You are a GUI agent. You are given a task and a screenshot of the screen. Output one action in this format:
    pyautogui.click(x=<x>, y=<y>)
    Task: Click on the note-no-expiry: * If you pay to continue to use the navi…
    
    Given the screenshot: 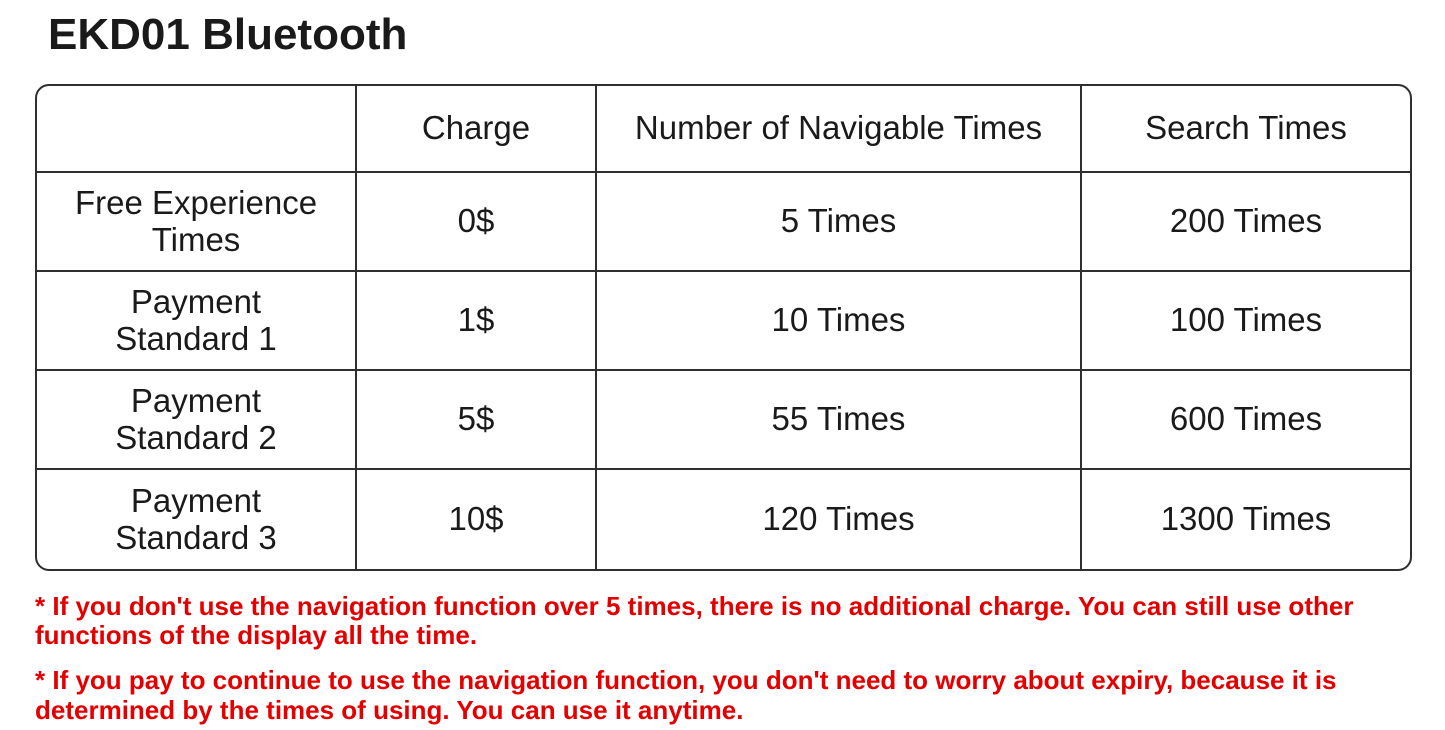 What is the action you would take?
    pyautogui.click(x=686, y=695)
    